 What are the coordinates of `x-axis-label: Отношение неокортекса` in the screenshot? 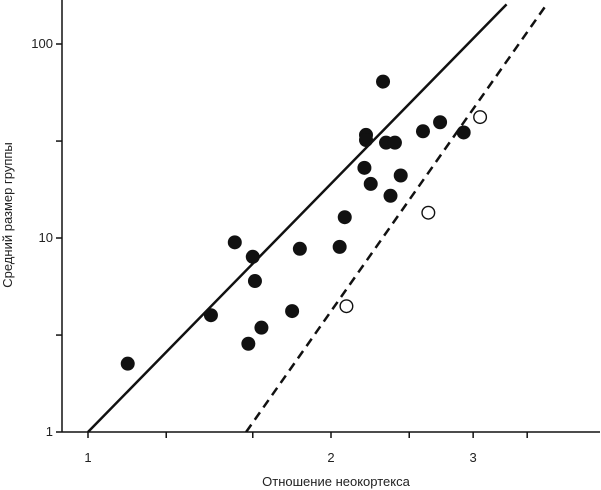 It's located at (336, 481).